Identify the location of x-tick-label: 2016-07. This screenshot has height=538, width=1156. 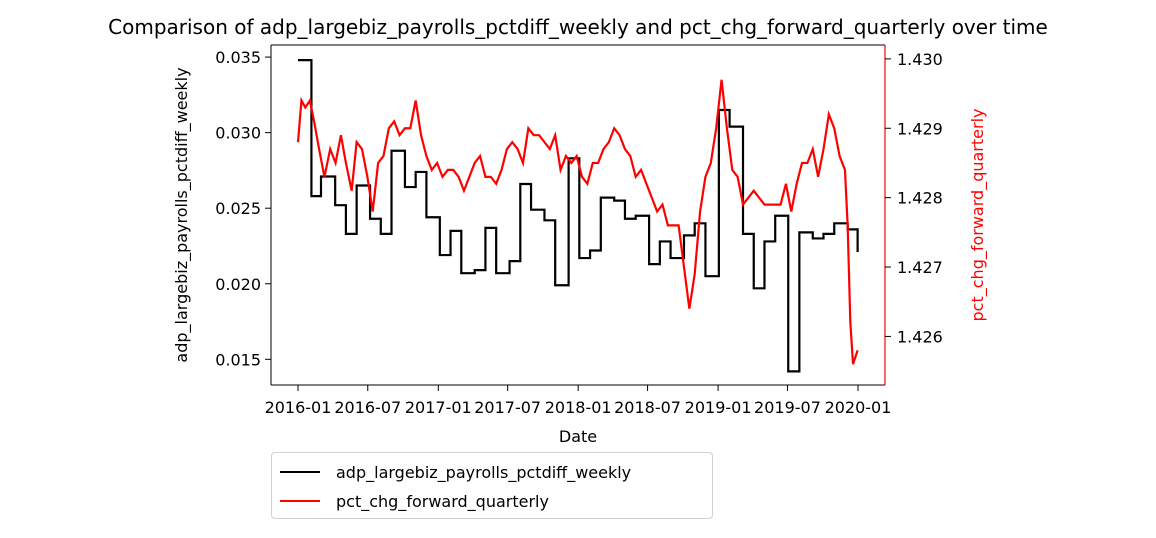
(367, 407).